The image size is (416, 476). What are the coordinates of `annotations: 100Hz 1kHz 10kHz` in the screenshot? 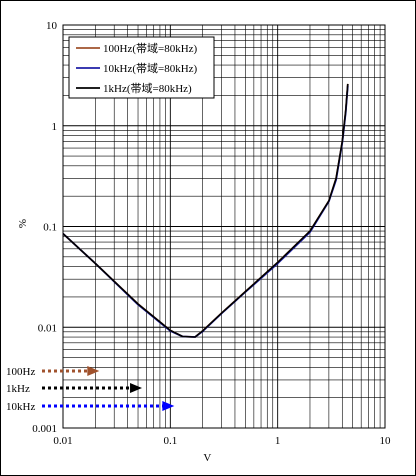 It's located at (90, 389).